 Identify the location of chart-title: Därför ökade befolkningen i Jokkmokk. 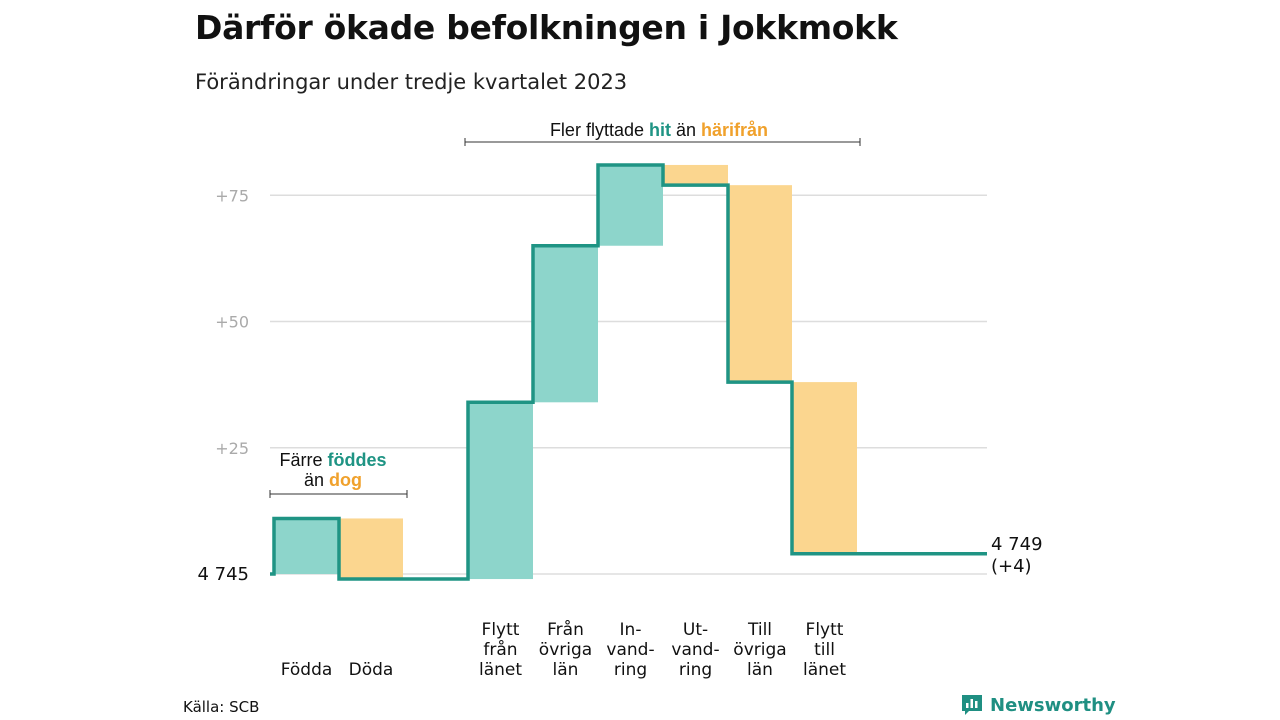
(546, 27).